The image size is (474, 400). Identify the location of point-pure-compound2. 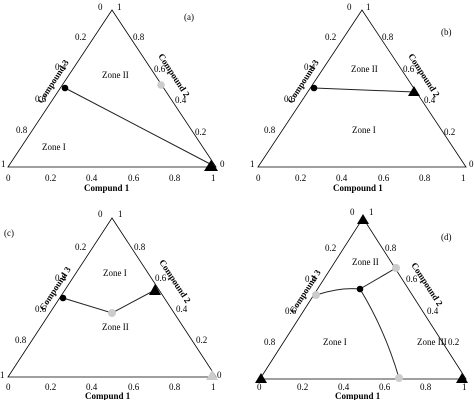
(363, 219).